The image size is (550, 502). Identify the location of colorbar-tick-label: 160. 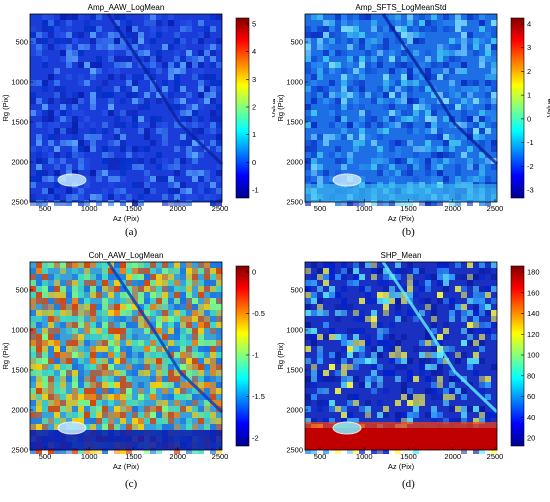
(533, 292).